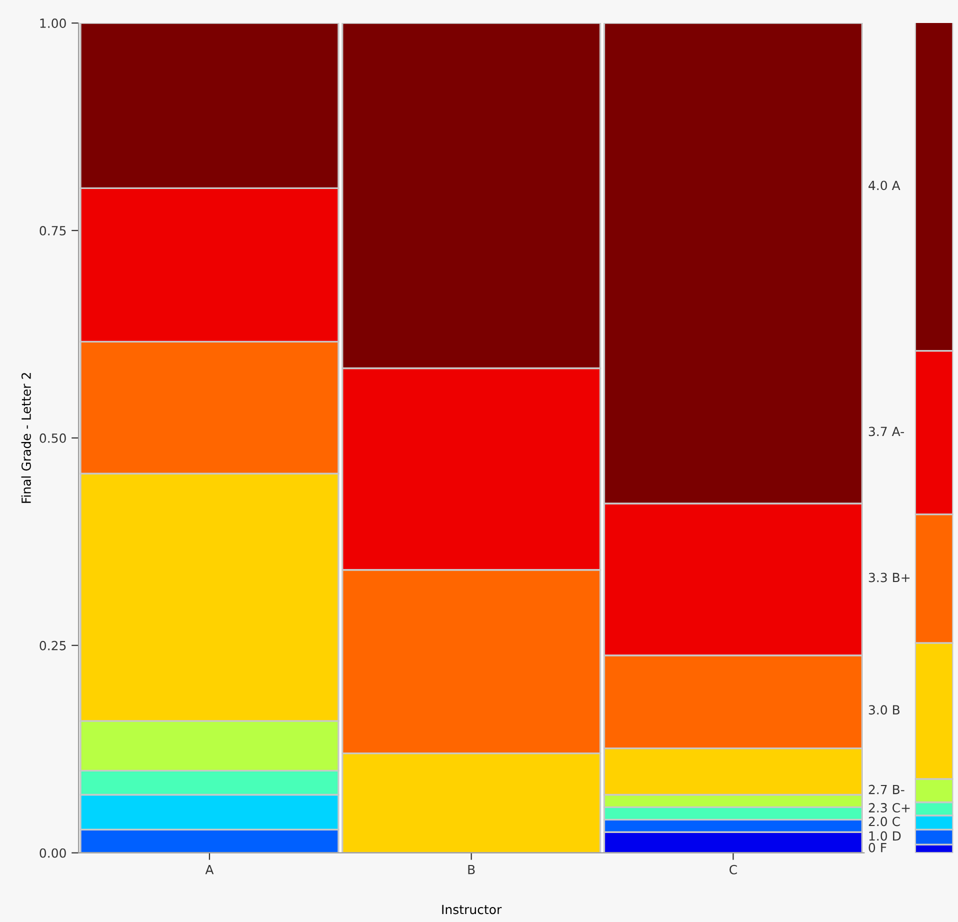 This screenshot has width=958, height=922. I want to click on series-label: 4.0 A, so click(884, 185).